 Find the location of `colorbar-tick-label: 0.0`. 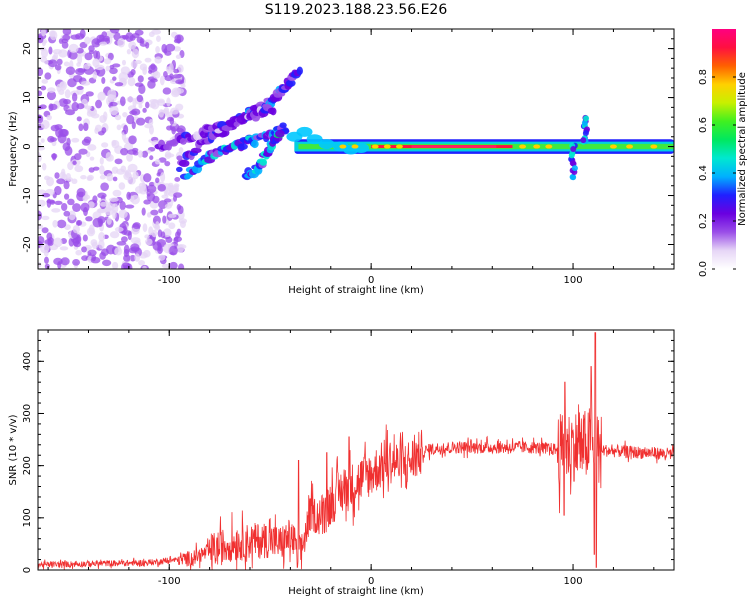

colorbar-tick-label: 0.0 is located at coordinates (703, 269).